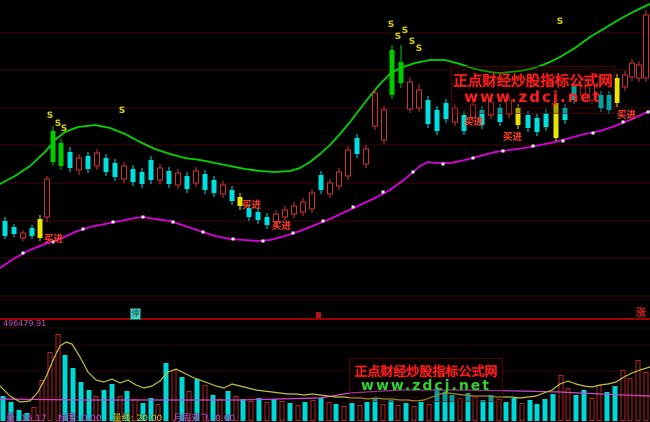 The height and width of the screenshot is (422, 650). I want to click on status-item-0: 量: 16.17, so click(26, 418).